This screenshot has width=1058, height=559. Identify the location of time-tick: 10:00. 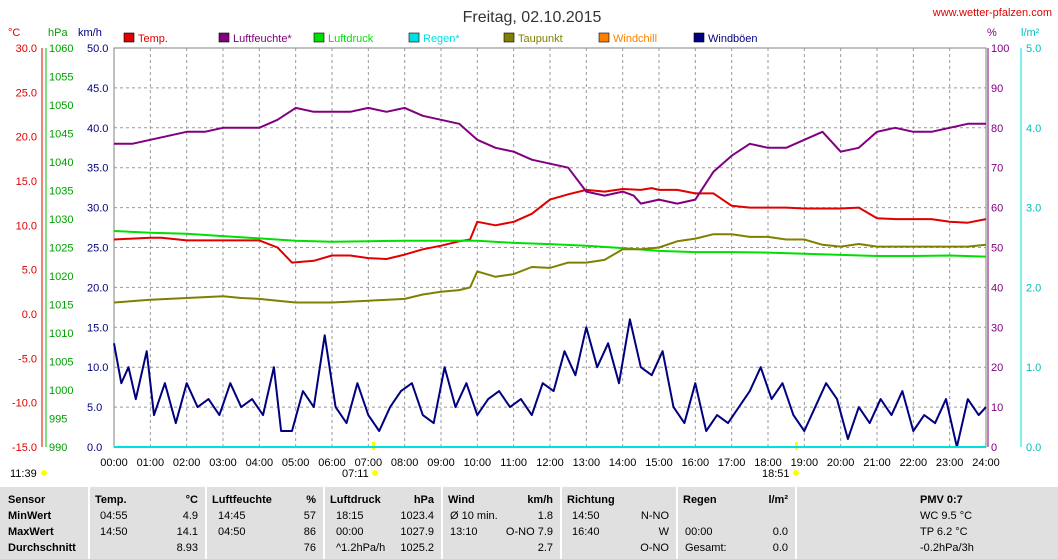
(478, 463).